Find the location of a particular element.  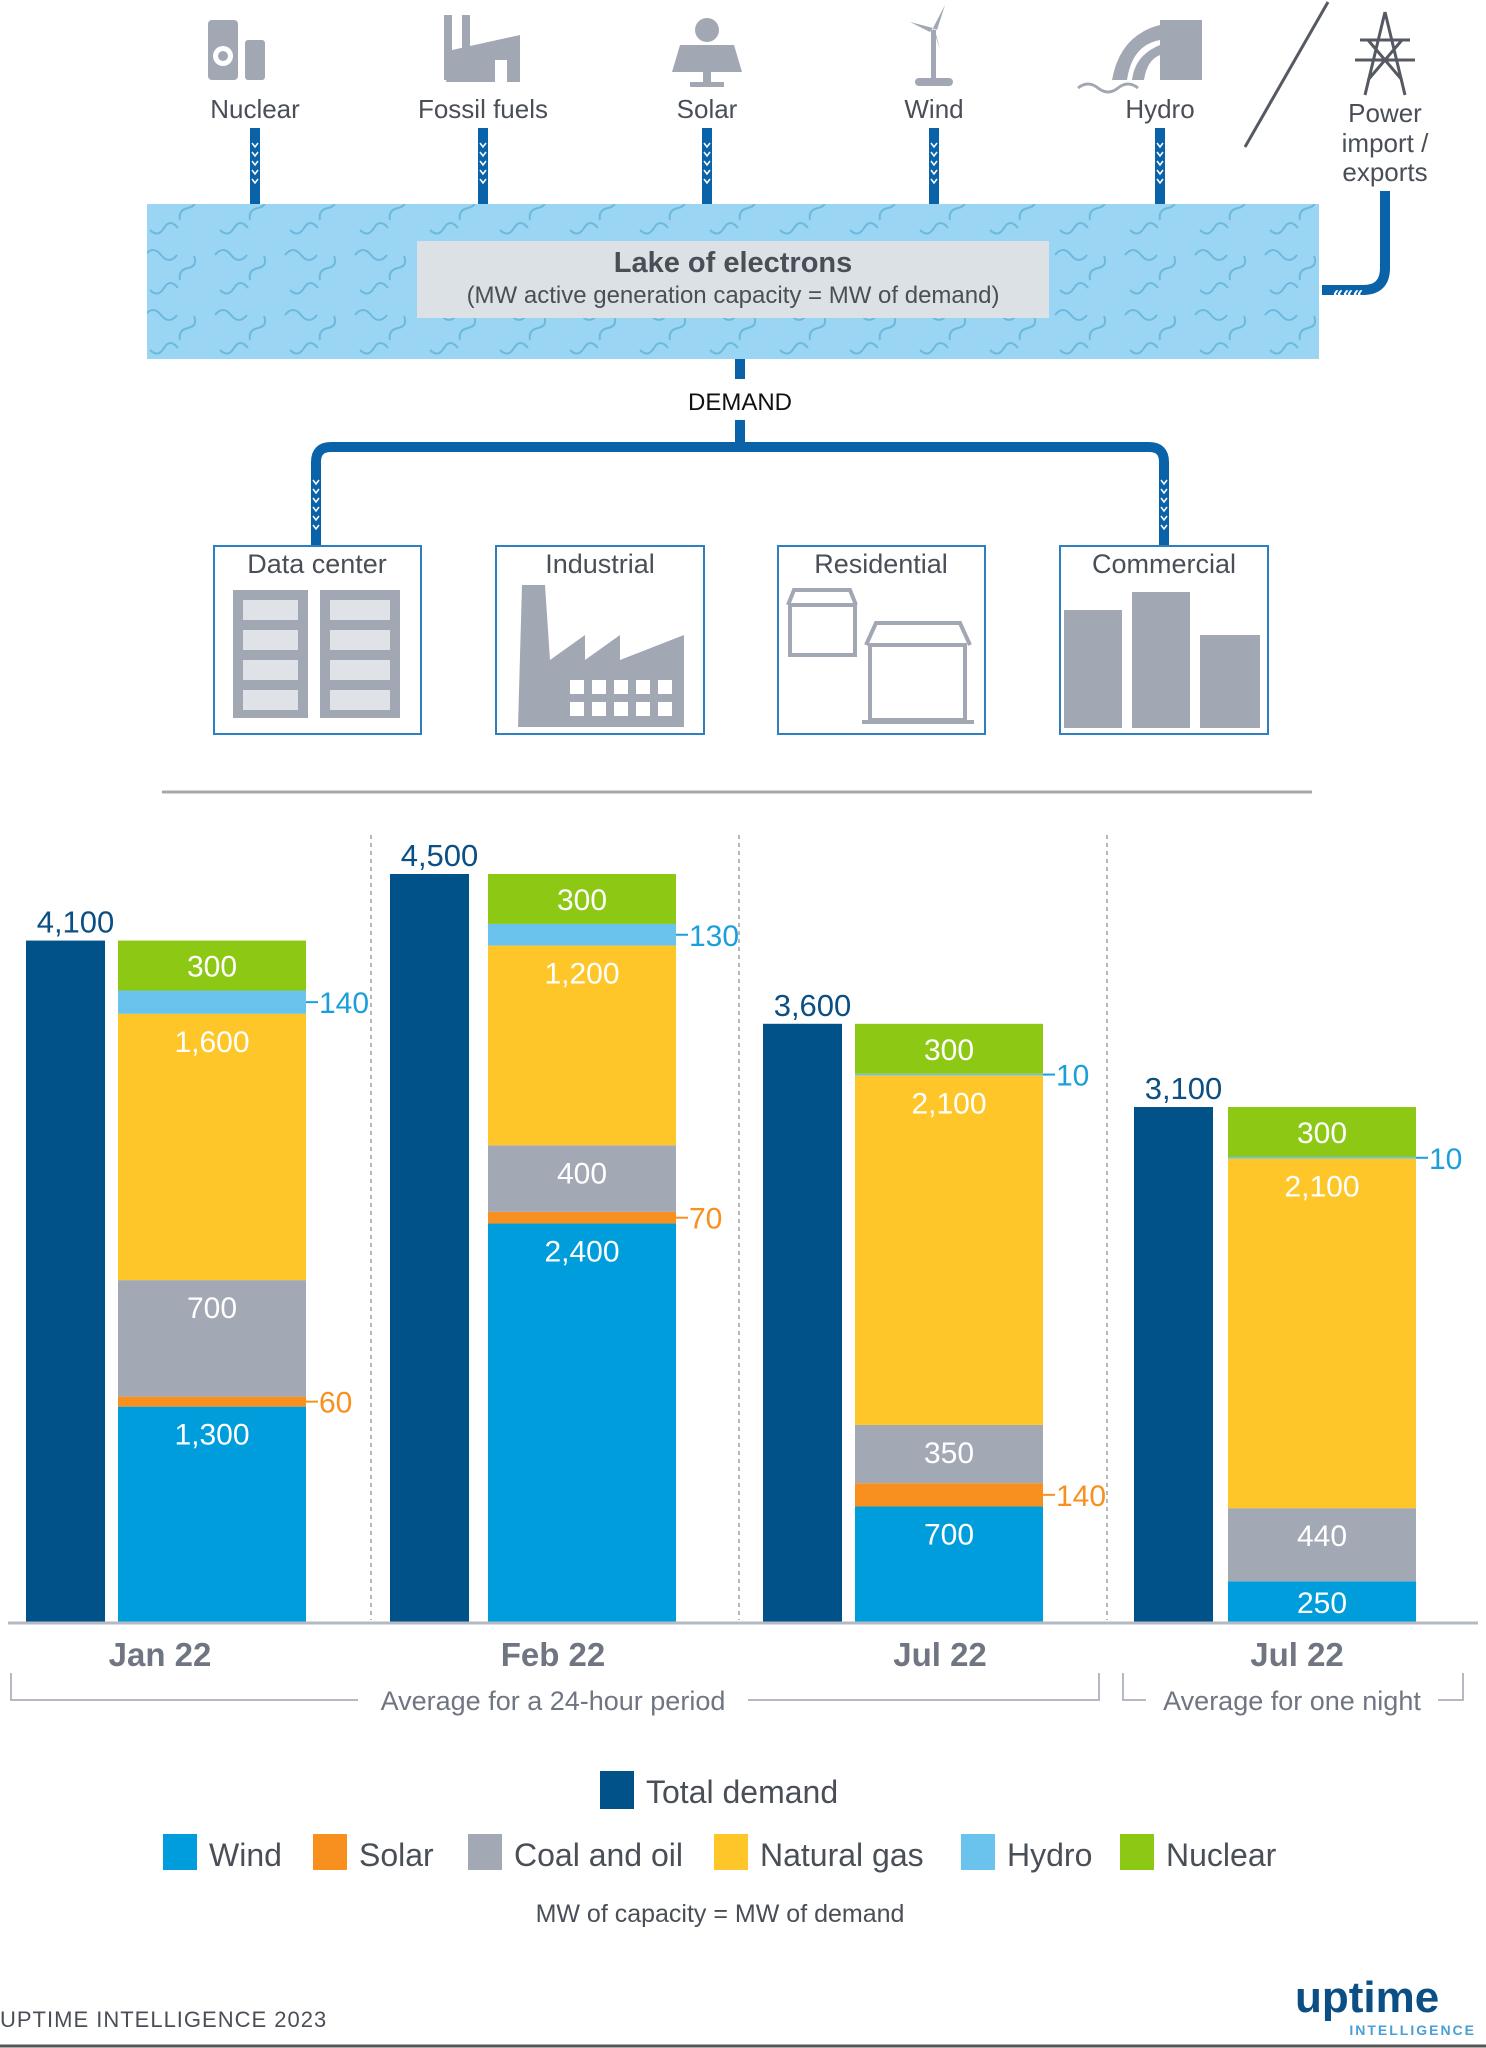

bracket-label: Average for a 24-hour period is located at coordinates (553, 1701).